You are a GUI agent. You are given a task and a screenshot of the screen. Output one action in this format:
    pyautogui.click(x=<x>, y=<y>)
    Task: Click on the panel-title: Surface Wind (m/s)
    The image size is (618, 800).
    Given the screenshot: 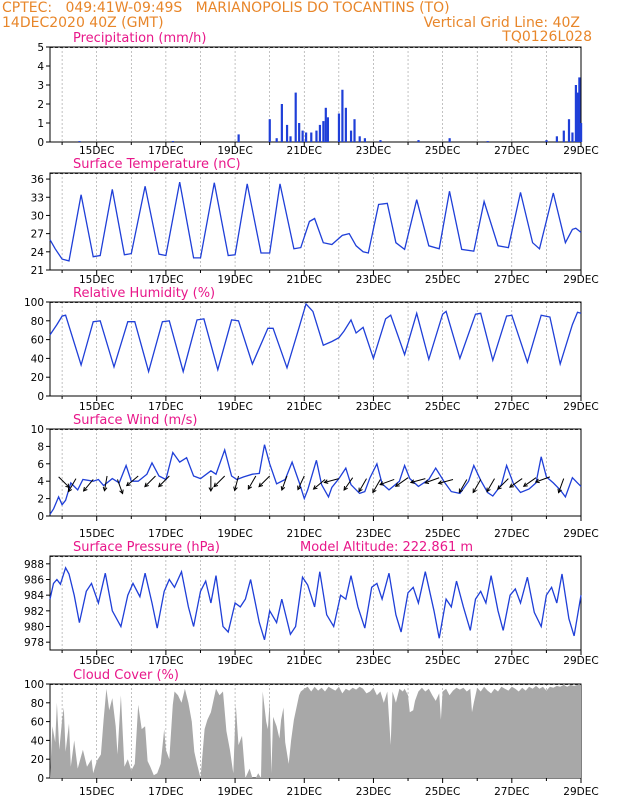 What is the action you would take?
    pyautogui.click(x=135, y=420)
    